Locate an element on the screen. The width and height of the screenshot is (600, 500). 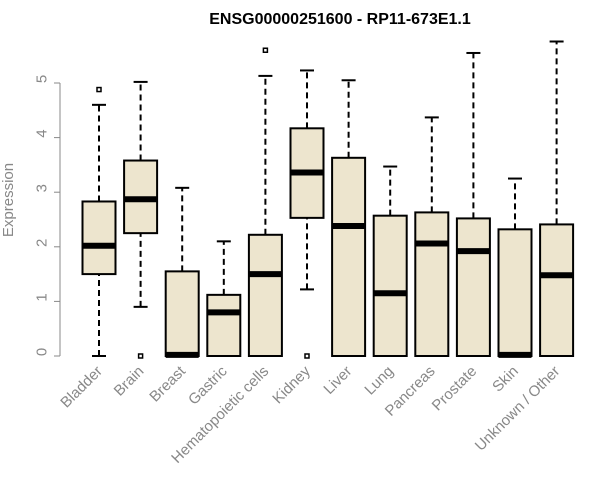
box-liver is located at coordinates (349, 218).